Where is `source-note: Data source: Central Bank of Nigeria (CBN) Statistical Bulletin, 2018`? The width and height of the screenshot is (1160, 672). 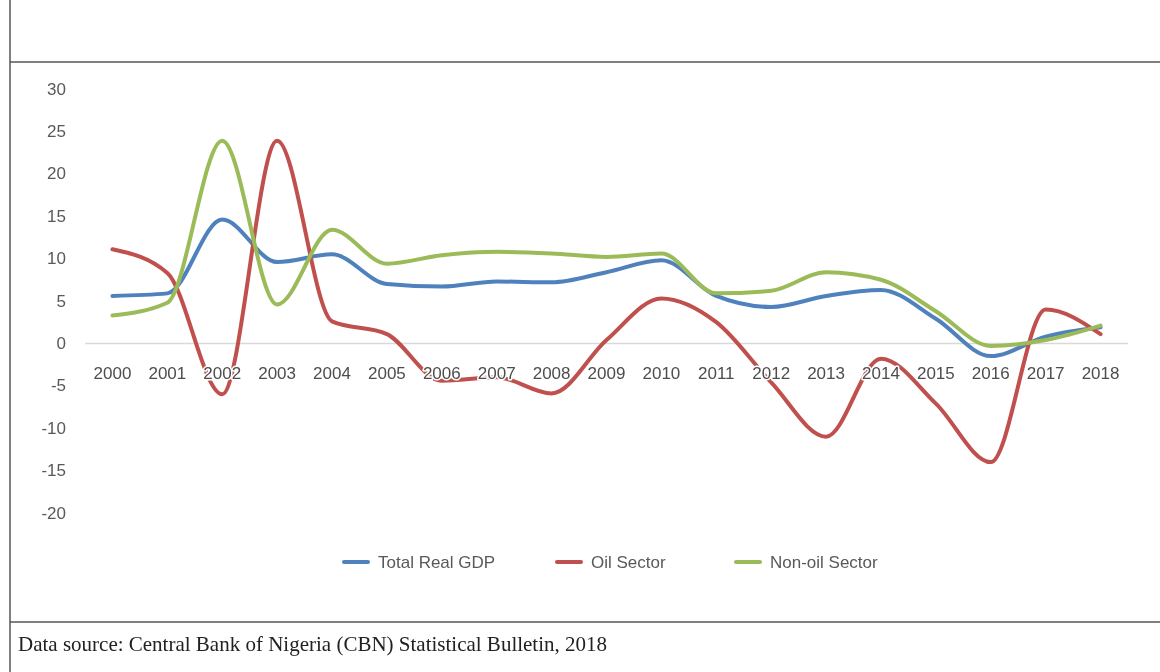 source-note: Data source: Central Bank of Nigeria (CBN) Statistical Bulletin, 2018 is located at coordinates (313, 644).